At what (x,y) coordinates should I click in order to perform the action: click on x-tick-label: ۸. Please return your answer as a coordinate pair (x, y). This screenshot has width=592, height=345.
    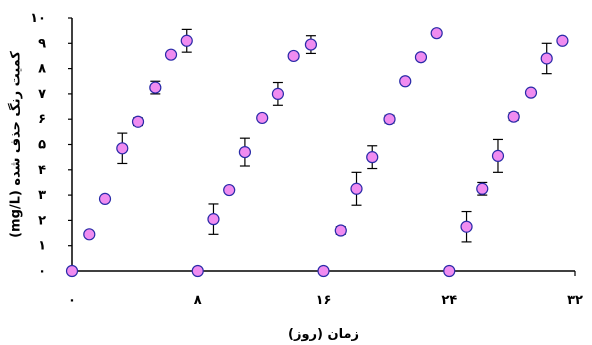
    Looking at the image, I should click on (198, 300).